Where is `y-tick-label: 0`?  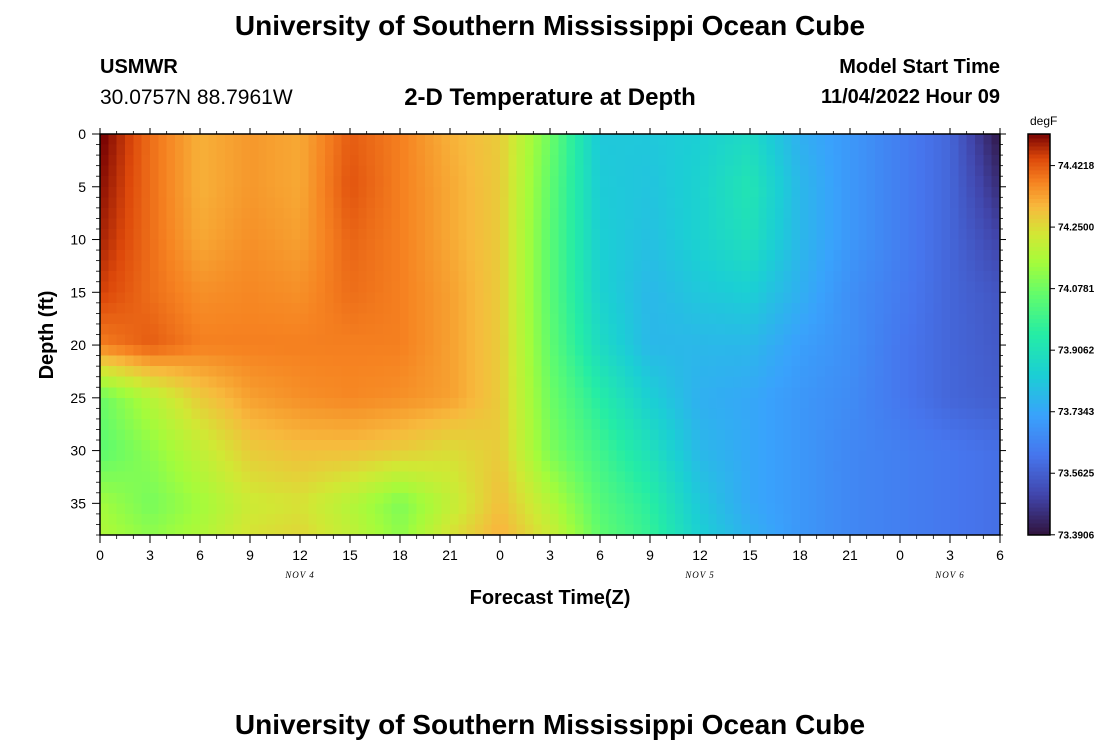 y-tick-label: 0 is located at coordinates (82, 134).